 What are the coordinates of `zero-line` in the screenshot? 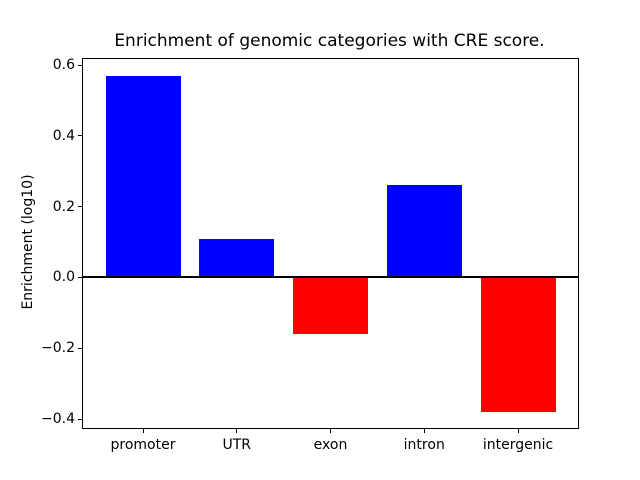 It's located at (330, 277).